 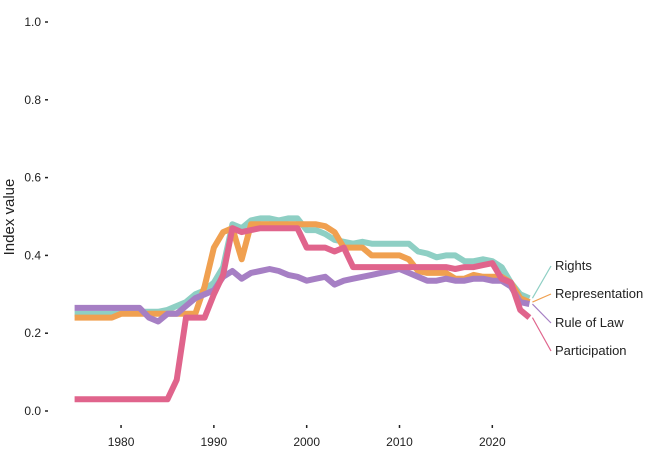 What do you see at coordinates (32, 255) in the screenshot?
I see `y-tick-label: 0.4` at bounding box center [32, 255].